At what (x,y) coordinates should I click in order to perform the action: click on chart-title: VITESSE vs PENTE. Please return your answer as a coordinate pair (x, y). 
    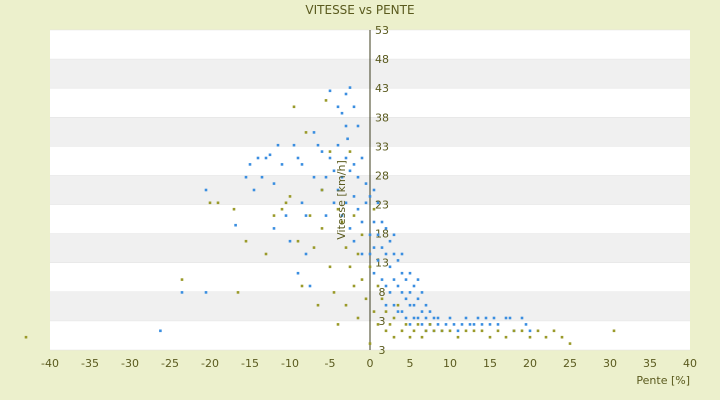
    Looking at the image, I should click on (359, 10).